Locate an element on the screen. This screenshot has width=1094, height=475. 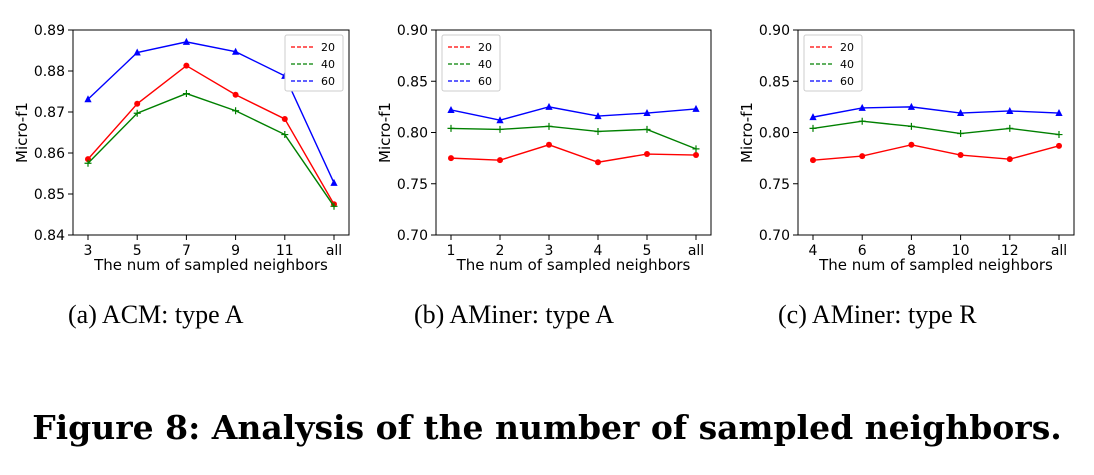
caption-a: (a) ACM: type A is located at coordinates (156, 314).